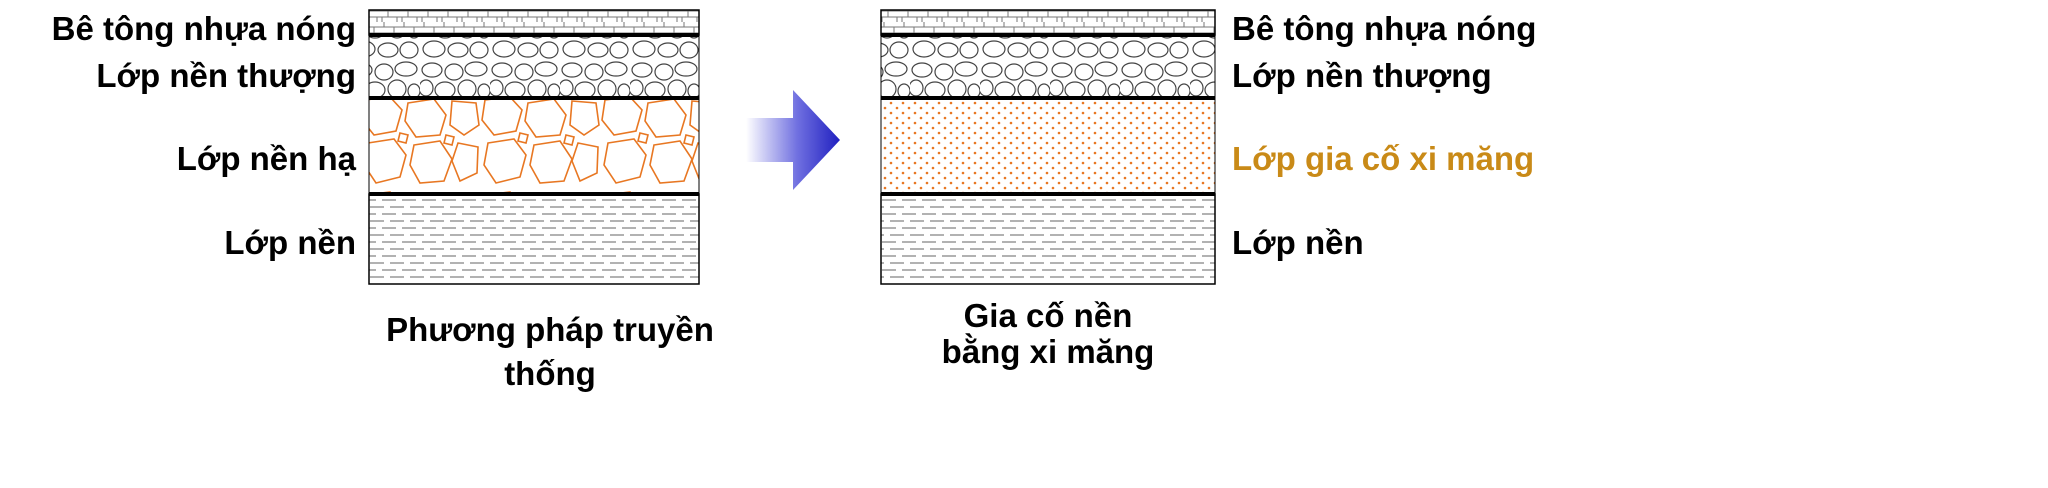 The height and width of the screenshot is (488, 2048). What do you see at coordinates (1048, 351) in the screenshot?
I see `right-caption-line2: bằng xi măng` at bounding box center [1048, 351].